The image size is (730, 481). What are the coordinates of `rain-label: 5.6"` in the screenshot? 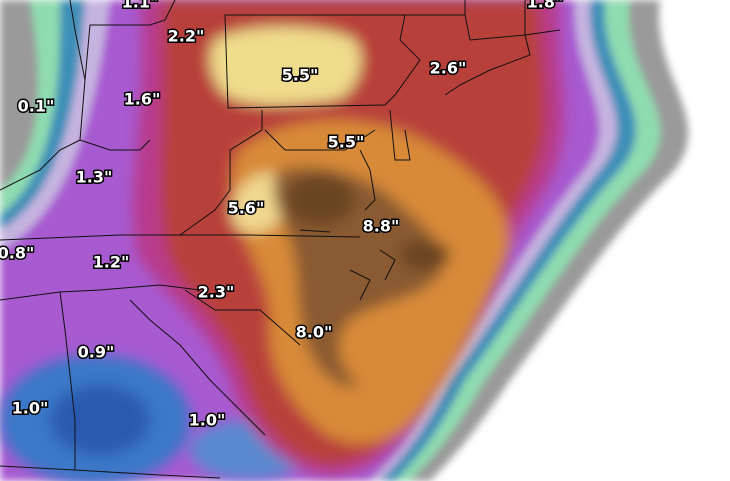 It's located at (246, 208).